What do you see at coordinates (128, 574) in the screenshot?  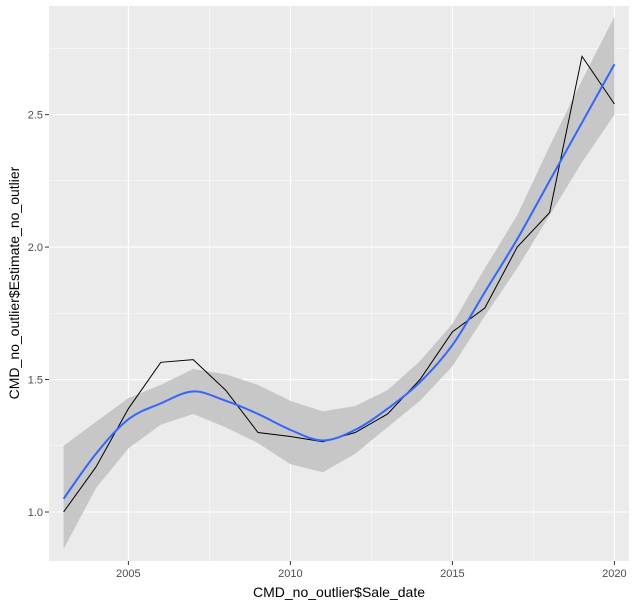 I see `x-tick-label: 2005` at bounding box center [128, 574].